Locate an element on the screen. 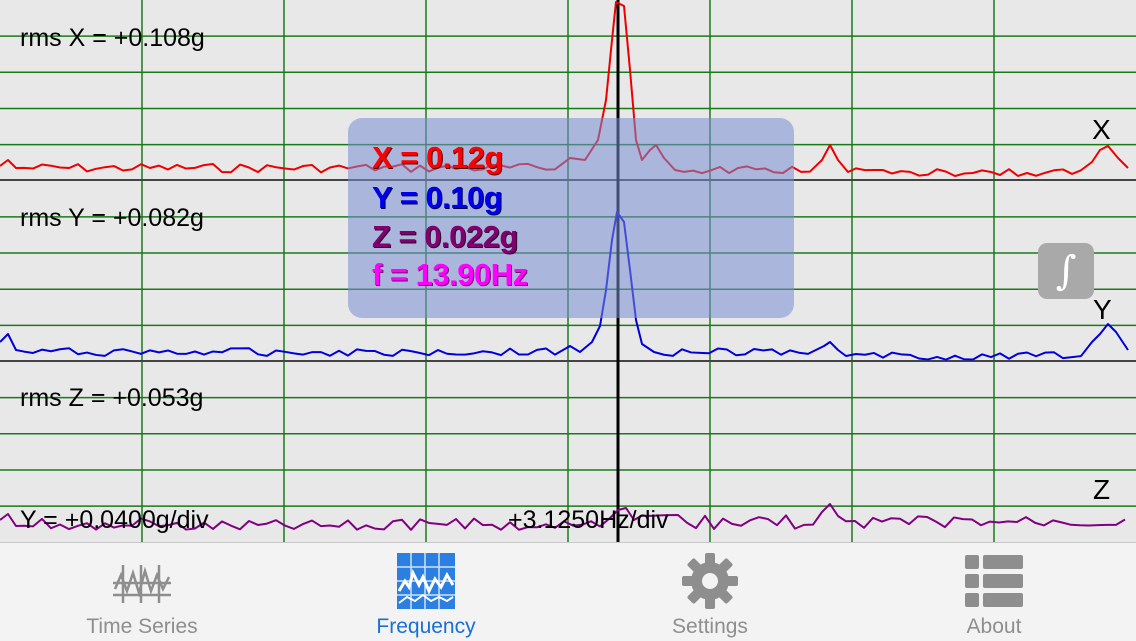  tab-frequency: Frequency is located at coordinates (426, 592).